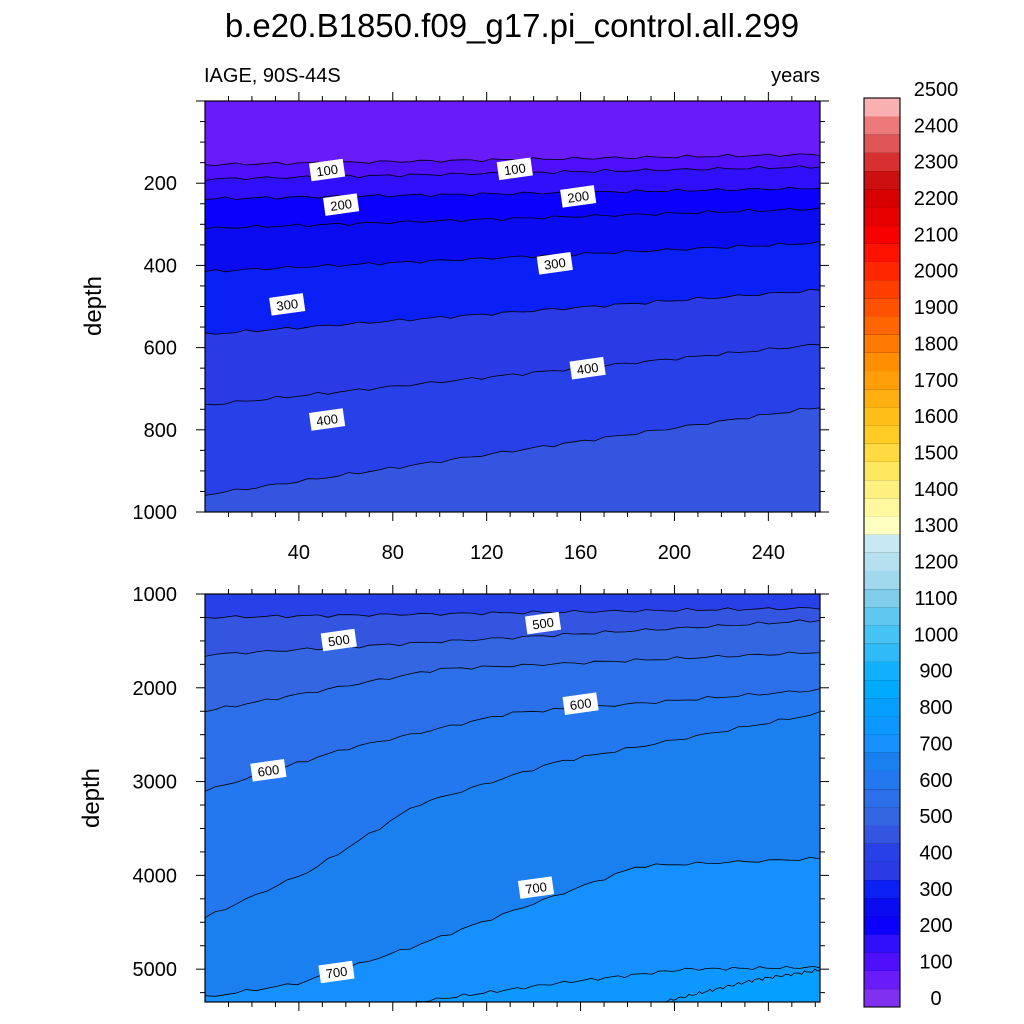 This screenshot has height=1024, width=1024. Describe the element at coordinates (155, 689) in the screenshot. I see `y-tick-label: 2000` at that location.